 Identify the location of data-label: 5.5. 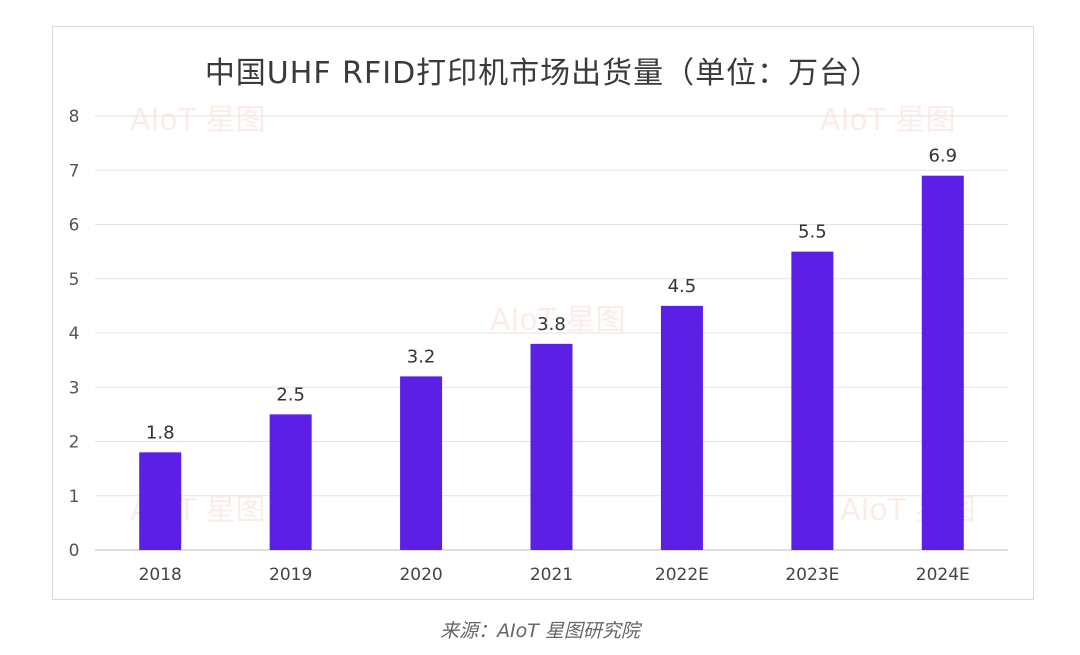
(812, 232).